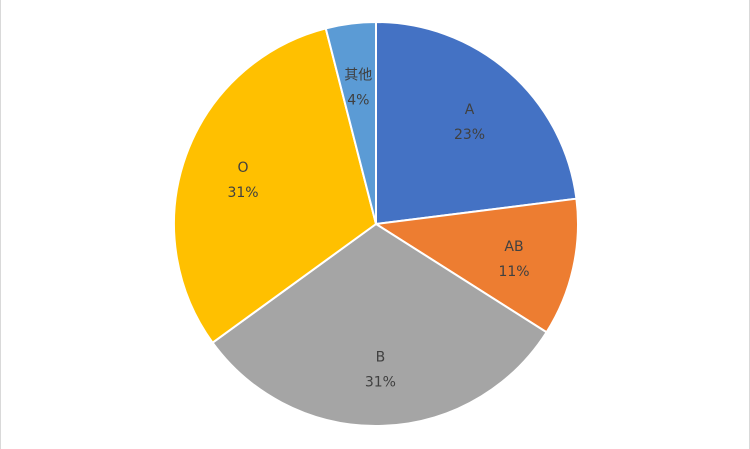  What do you see at coordinates (470, 110) in the screenshot?
I see `slice-category-label-1: A` at bounding box center [470, 110].